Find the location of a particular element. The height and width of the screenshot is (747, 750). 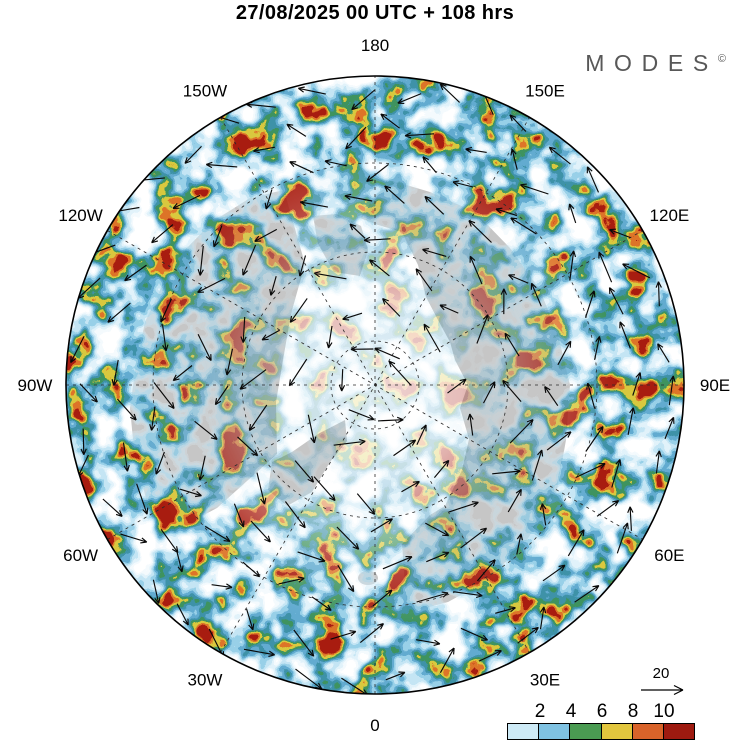

colorbar-tick-label: 6 is located at coordinates (602, 711).